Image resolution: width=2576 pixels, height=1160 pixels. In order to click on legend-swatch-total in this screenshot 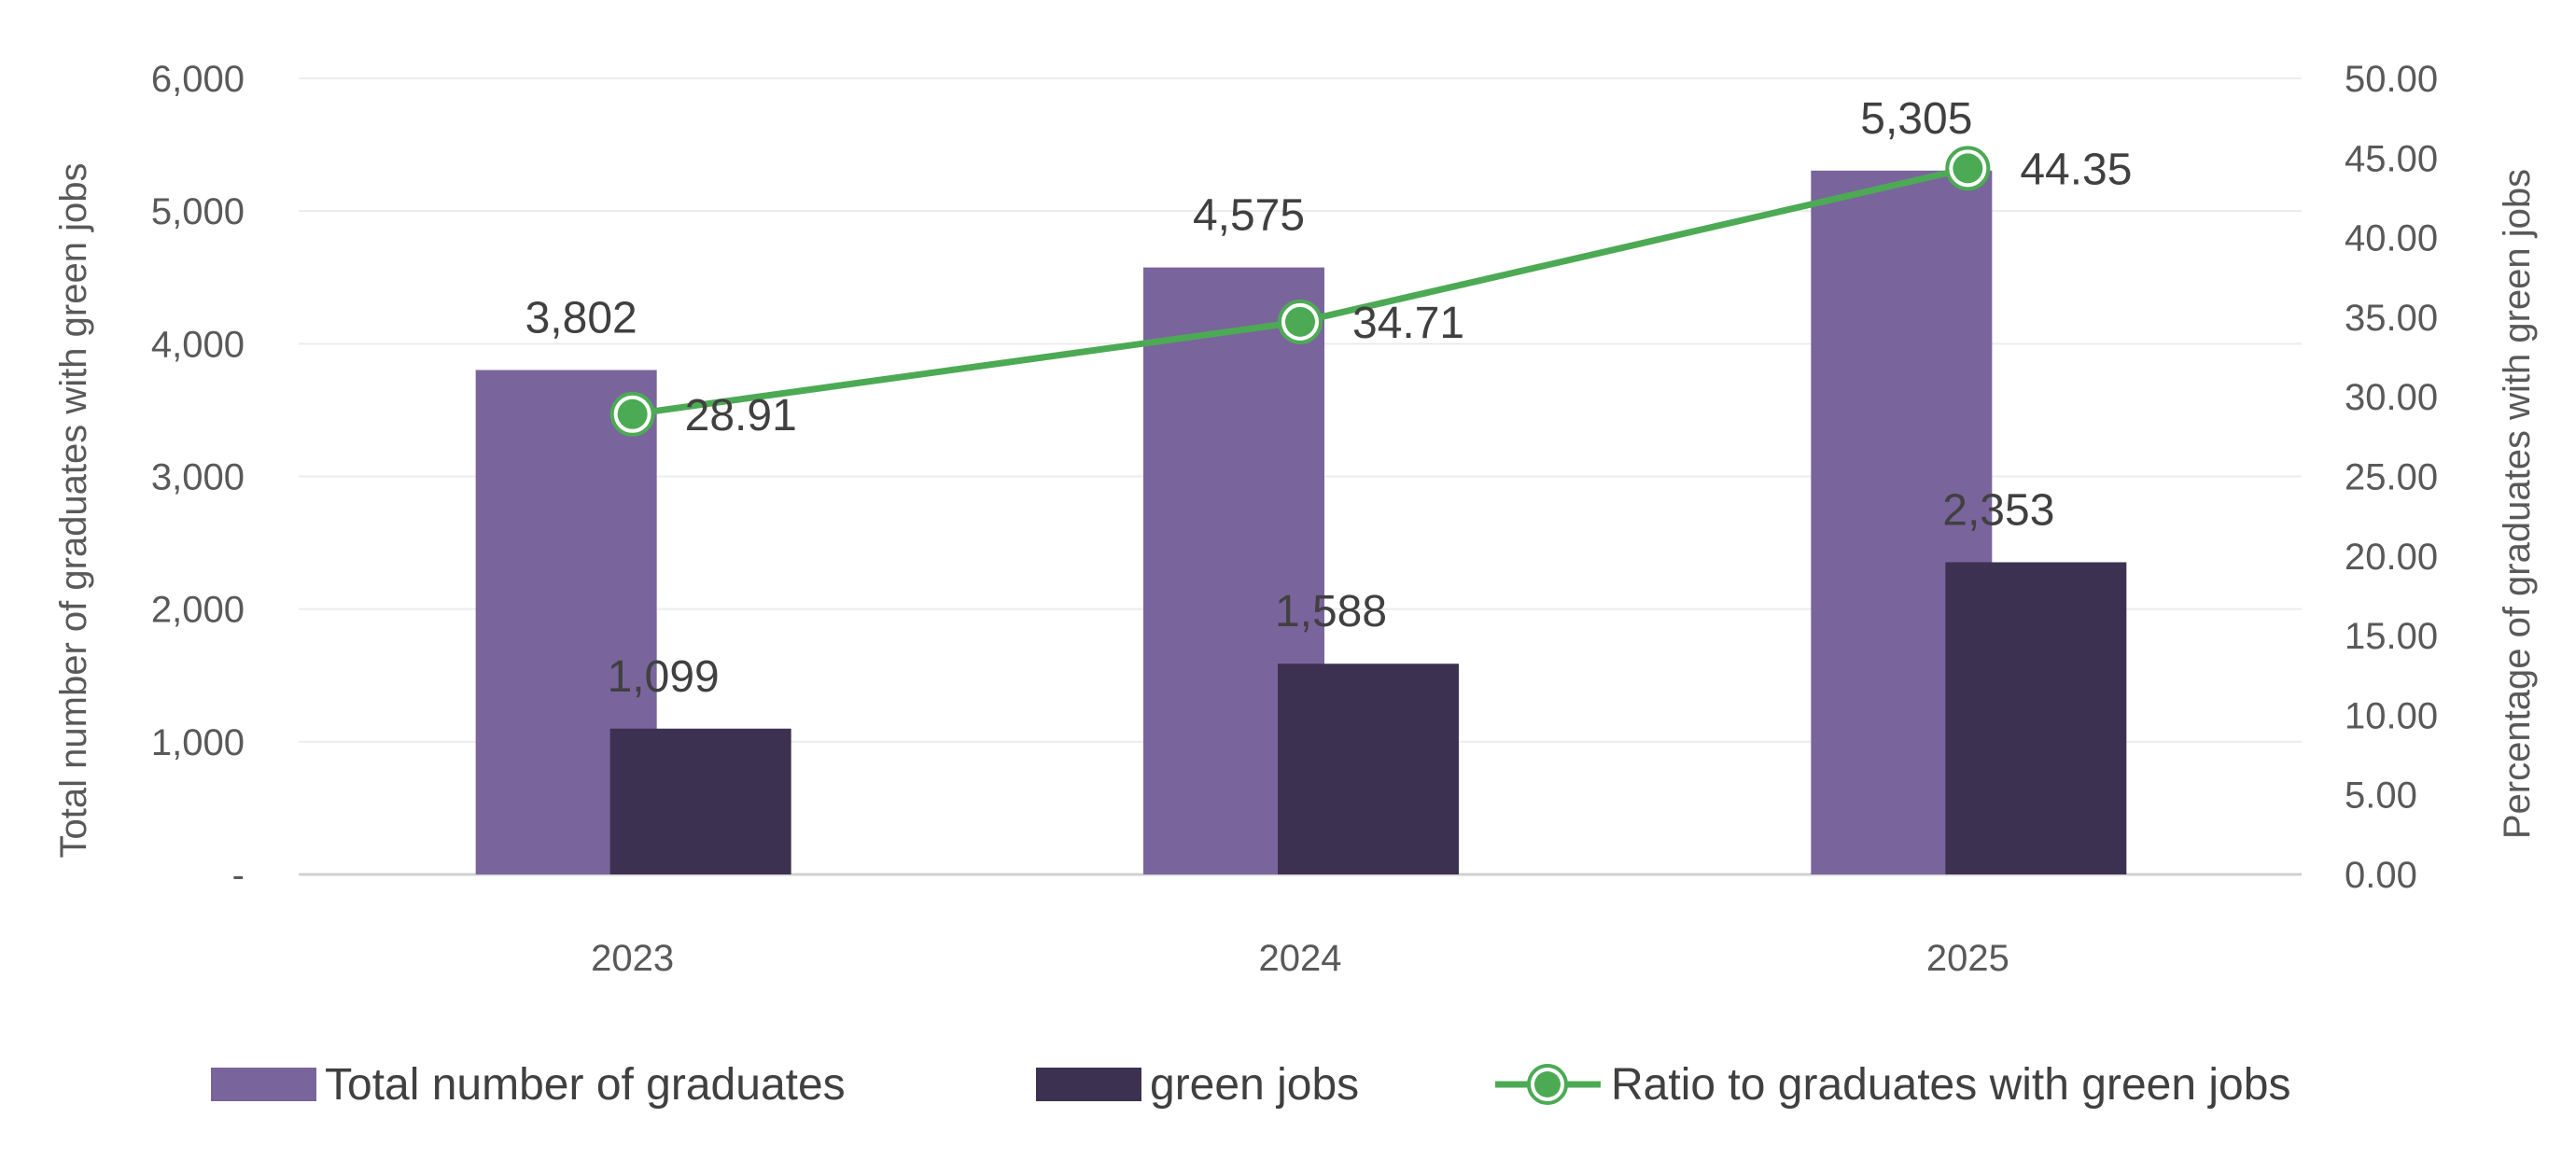, I will do `click(263, 1084)`.